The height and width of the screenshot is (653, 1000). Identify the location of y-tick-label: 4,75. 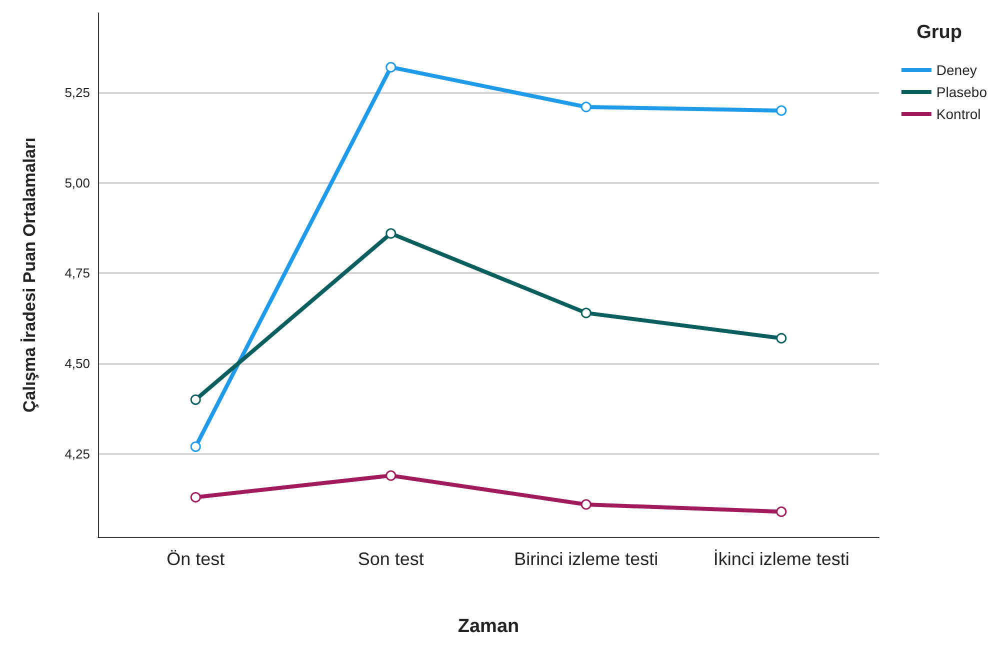
(77, 273).